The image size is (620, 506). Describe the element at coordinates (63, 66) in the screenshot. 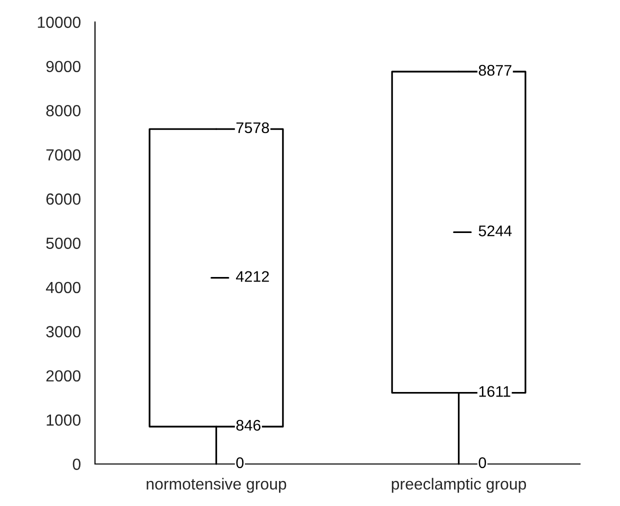

I see `y-tick-label: 9000` at that location.